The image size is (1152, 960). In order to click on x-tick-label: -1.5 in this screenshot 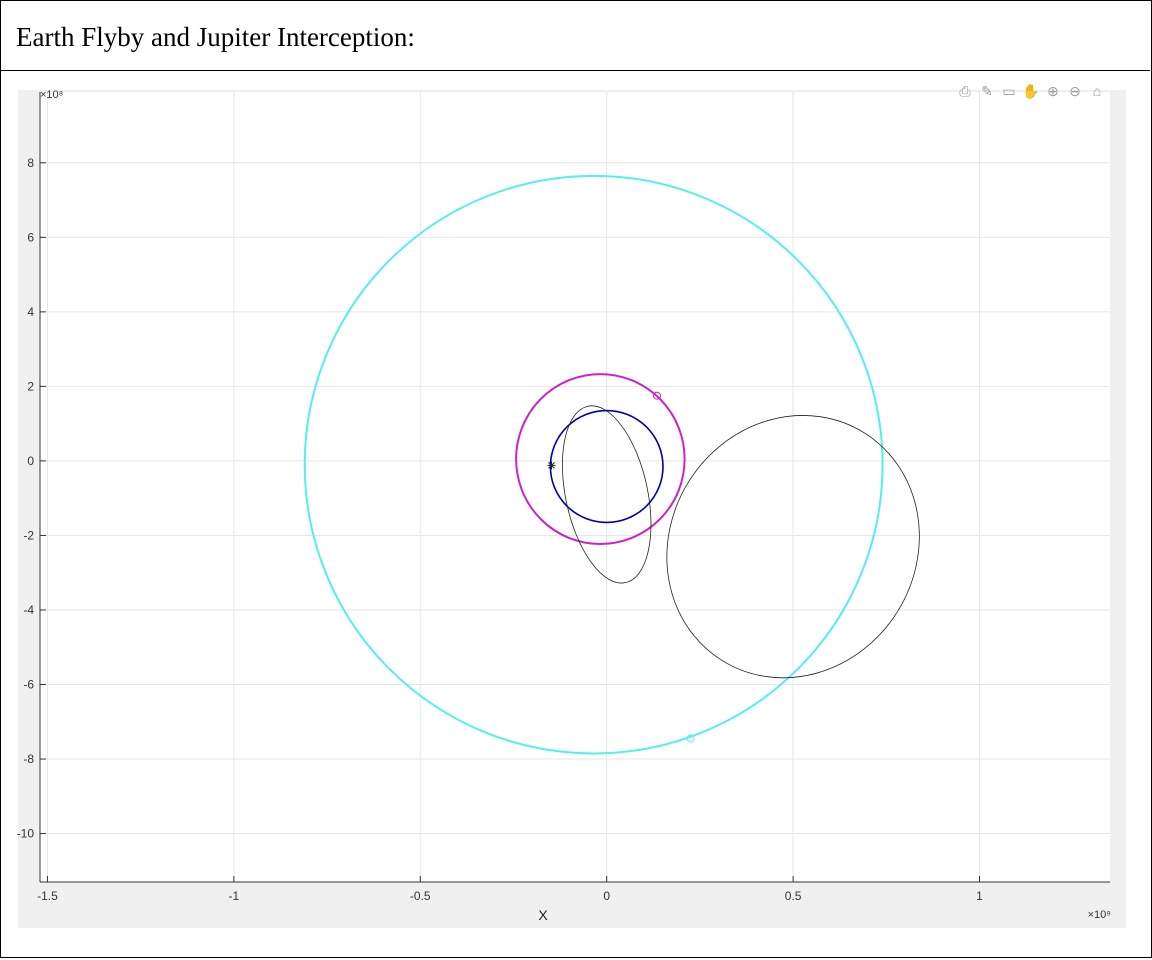, I will do `click(47, 896)`.